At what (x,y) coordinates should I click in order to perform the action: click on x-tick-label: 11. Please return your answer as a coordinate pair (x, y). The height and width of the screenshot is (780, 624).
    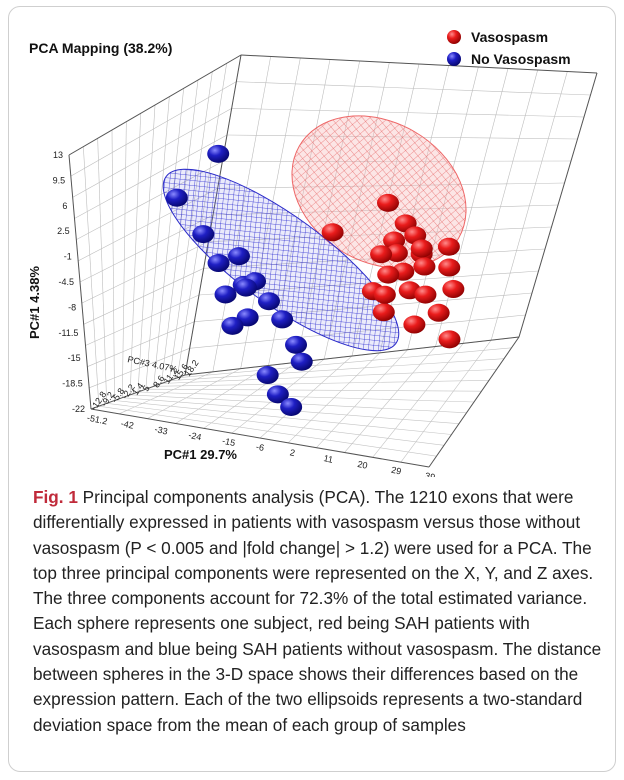
    Looking at the image, I should click on (328, 459).